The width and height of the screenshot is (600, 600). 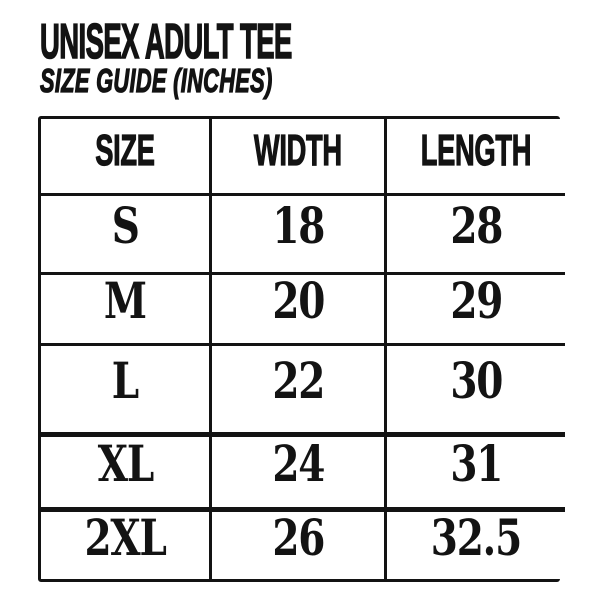 What do you see at coordinates (476, 537) in the screenshot?
I see `value-2xl-length: 32.5` at bounding box center [476, 537].